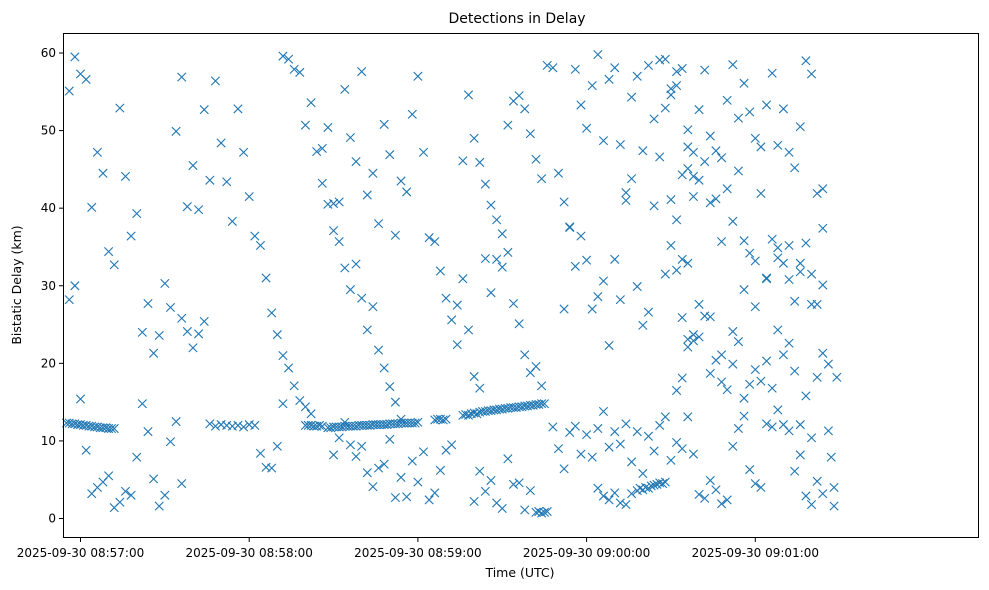  What do you see at coordinates (48, 53) in the screenshot?
I see `y-tick-label: 60` at bounding box center [48, 53].